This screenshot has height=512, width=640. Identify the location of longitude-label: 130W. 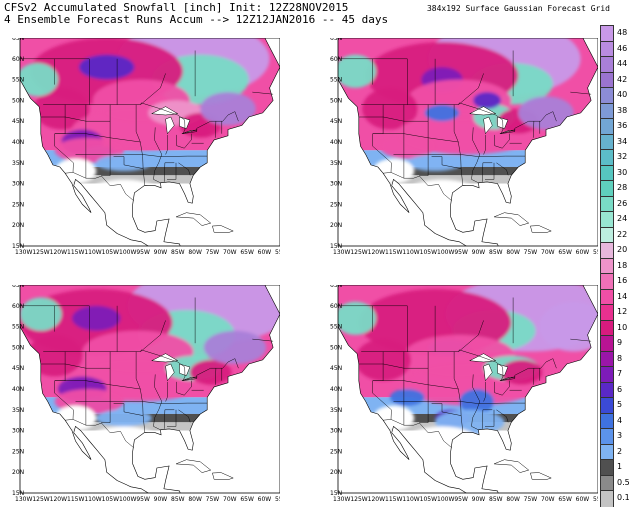
(23, 499).